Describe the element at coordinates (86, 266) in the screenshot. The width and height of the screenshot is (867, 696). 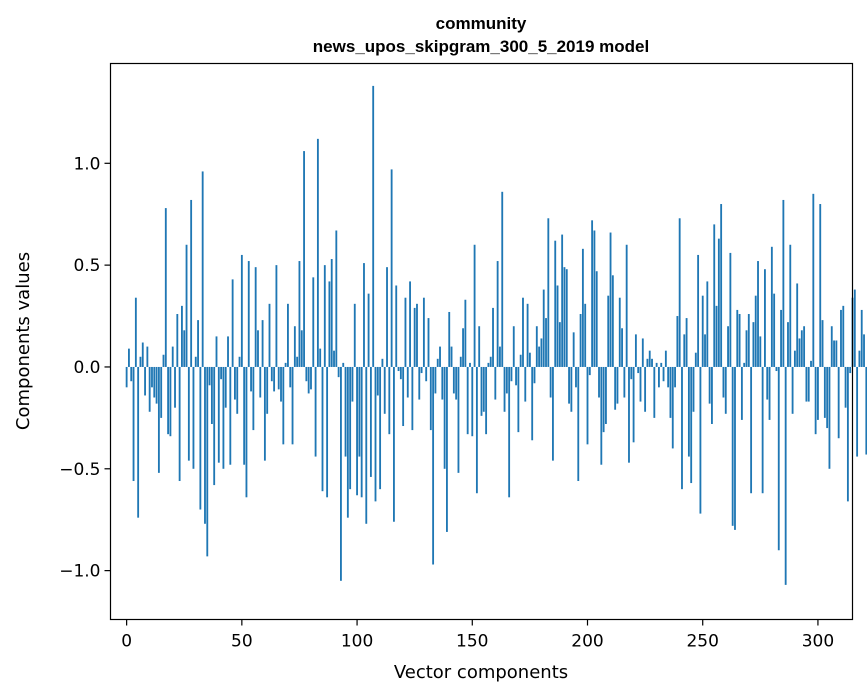
I see `y-tick-label: 0.5` at that location.